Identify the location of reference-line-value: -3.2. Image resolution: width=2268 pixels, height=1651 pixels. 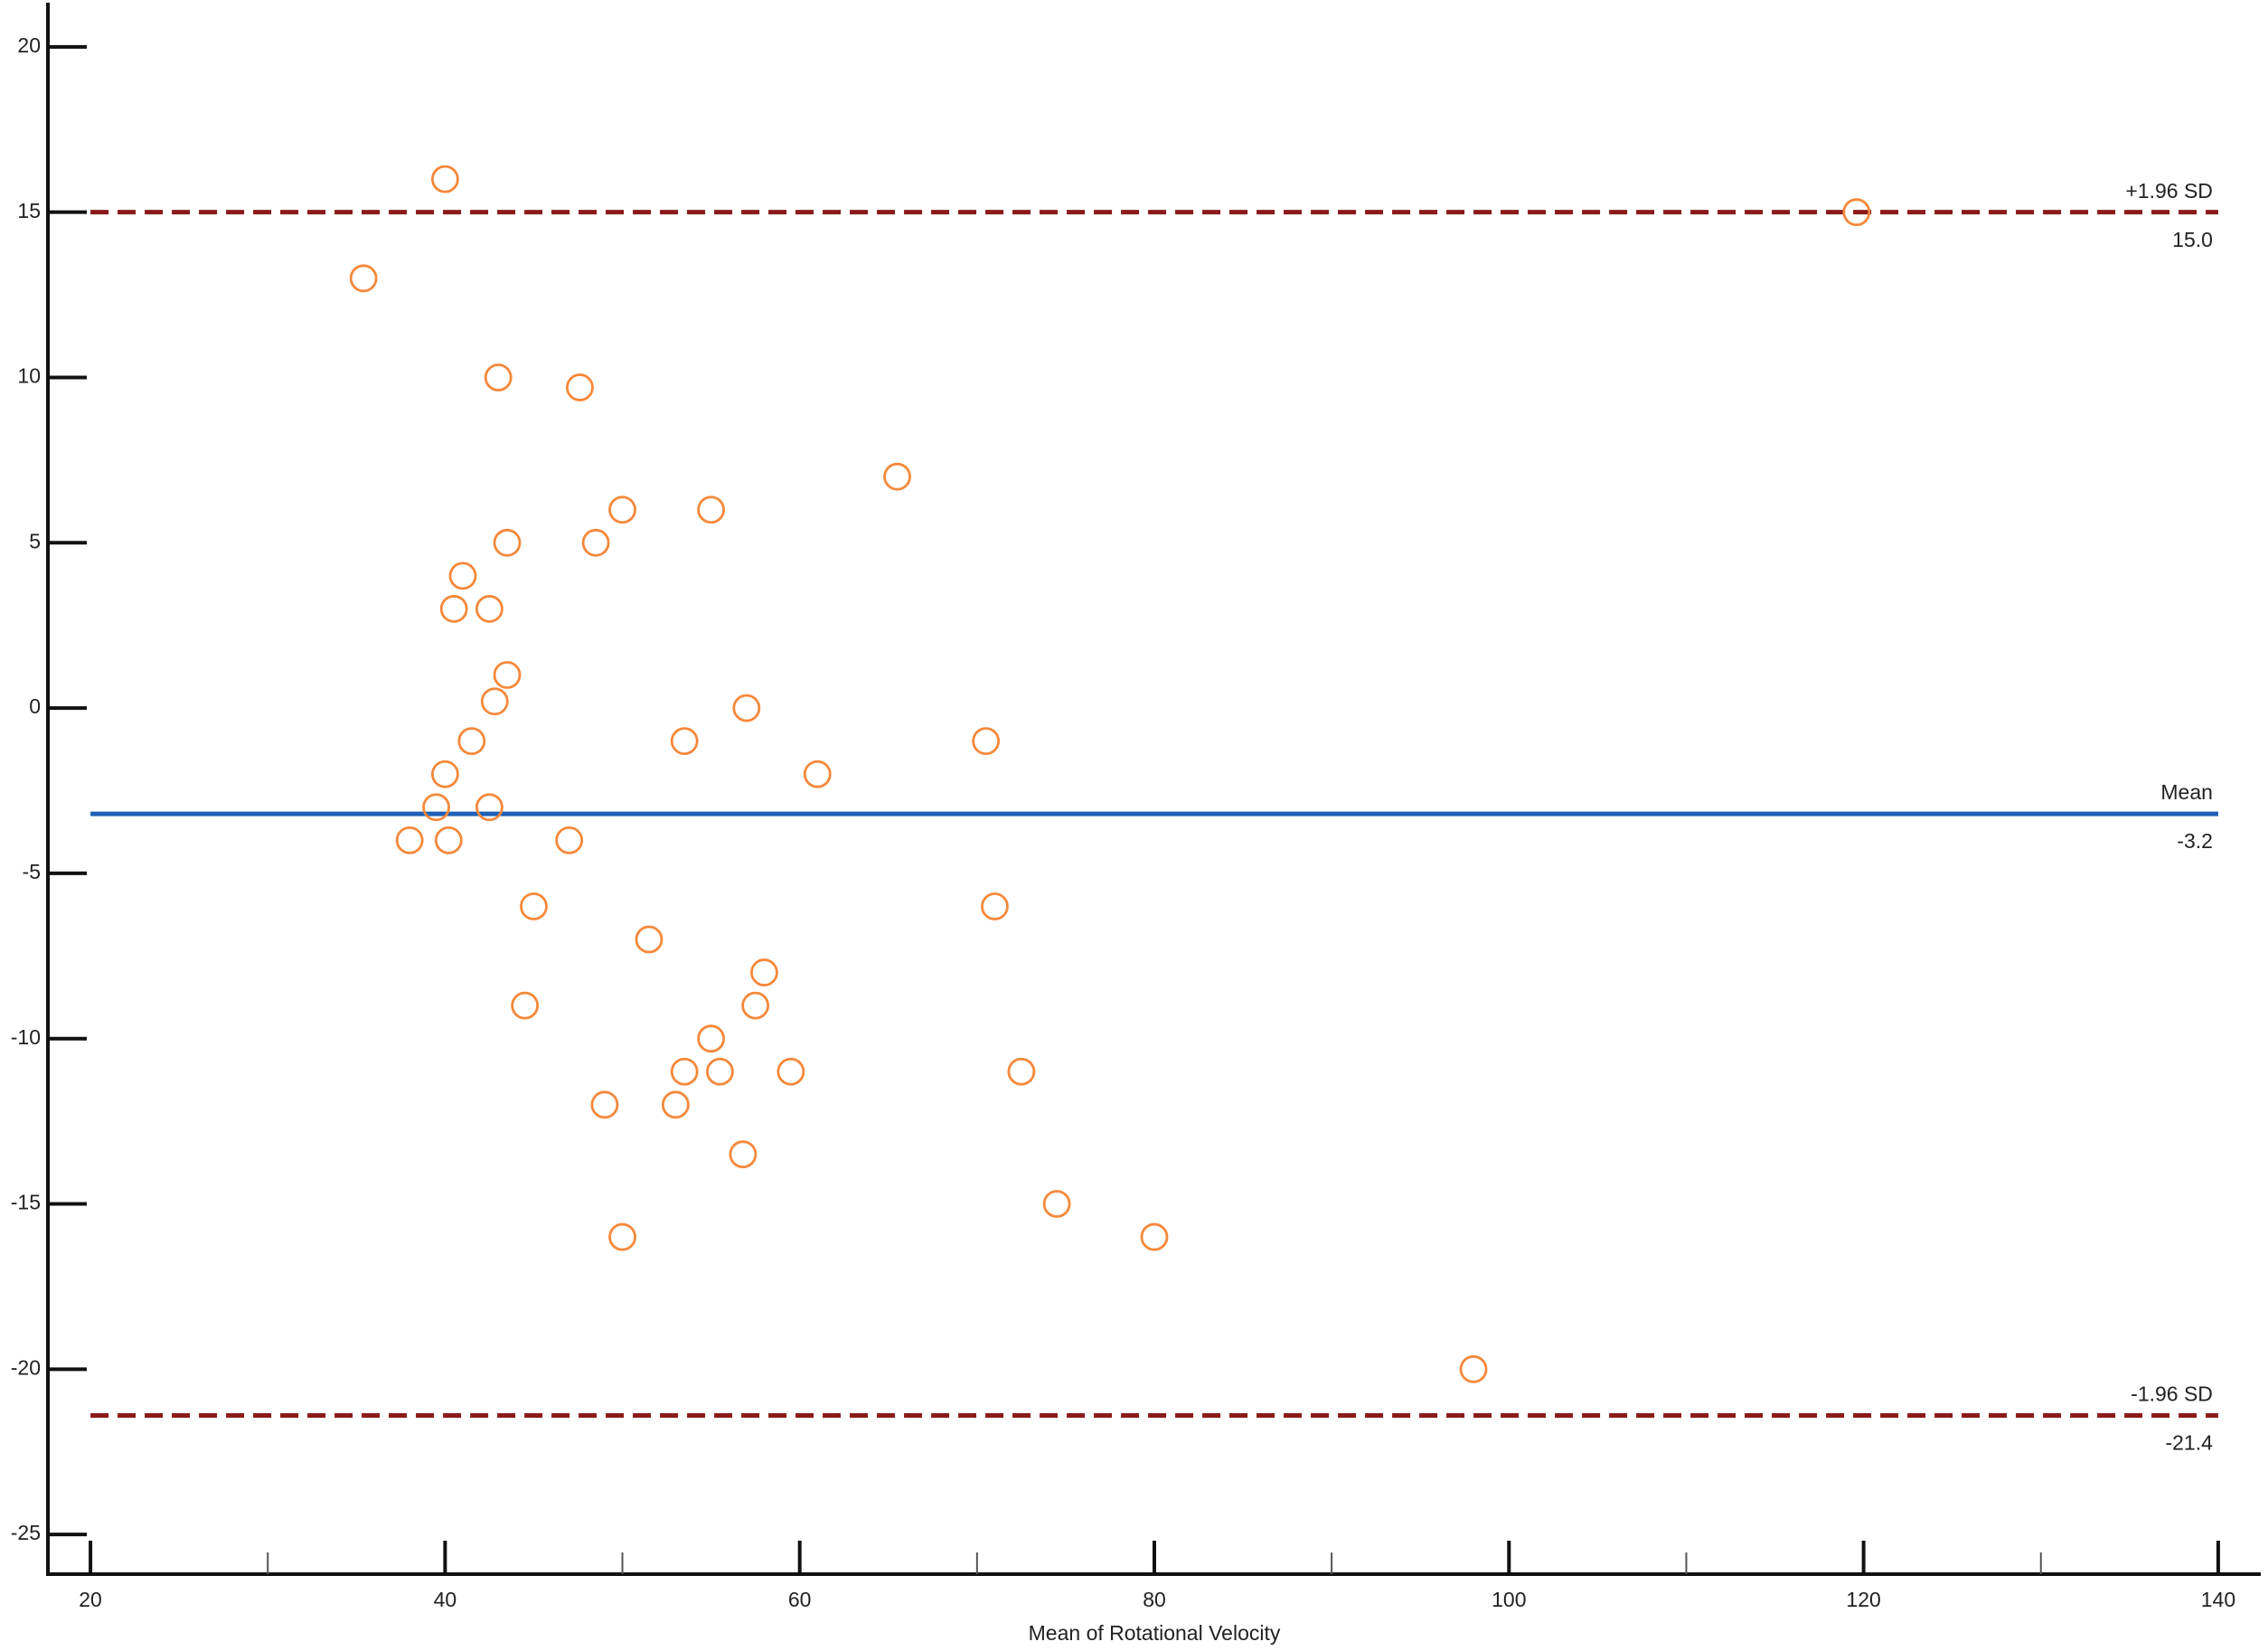
(2195, 841).